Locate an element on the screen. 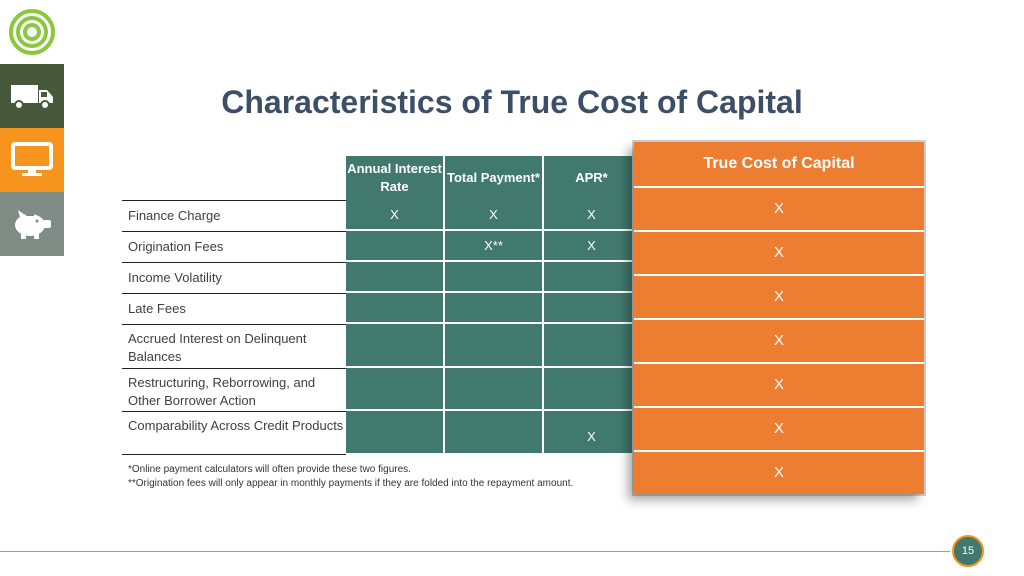 Image resolution: width=1024 pixels, height=576 pixels. cell-finance-charge-apr: X is located at coordinates (592, 215).